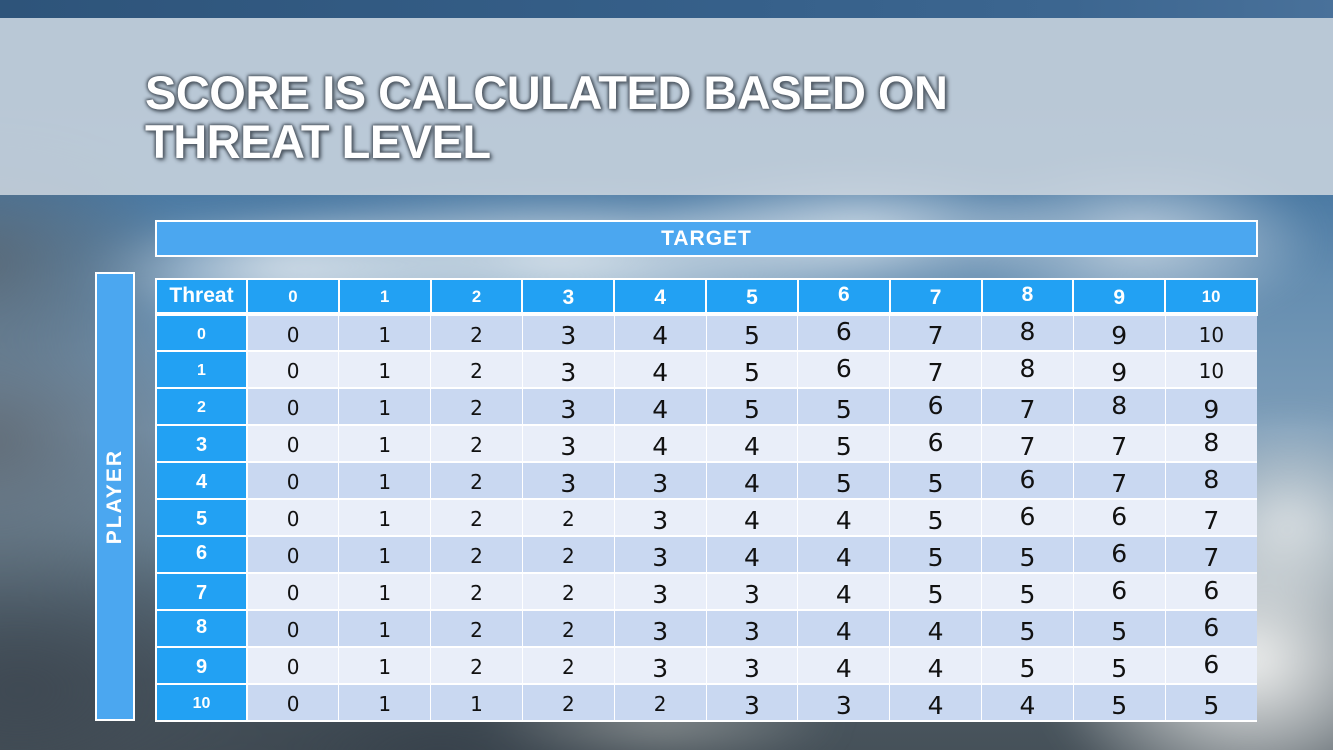 This screenshot has width=1333, height=750. What do you see at coordinates (201, 554) in the screenshot?
I see `row-header-6: 6` at bounding box center [201, 554].